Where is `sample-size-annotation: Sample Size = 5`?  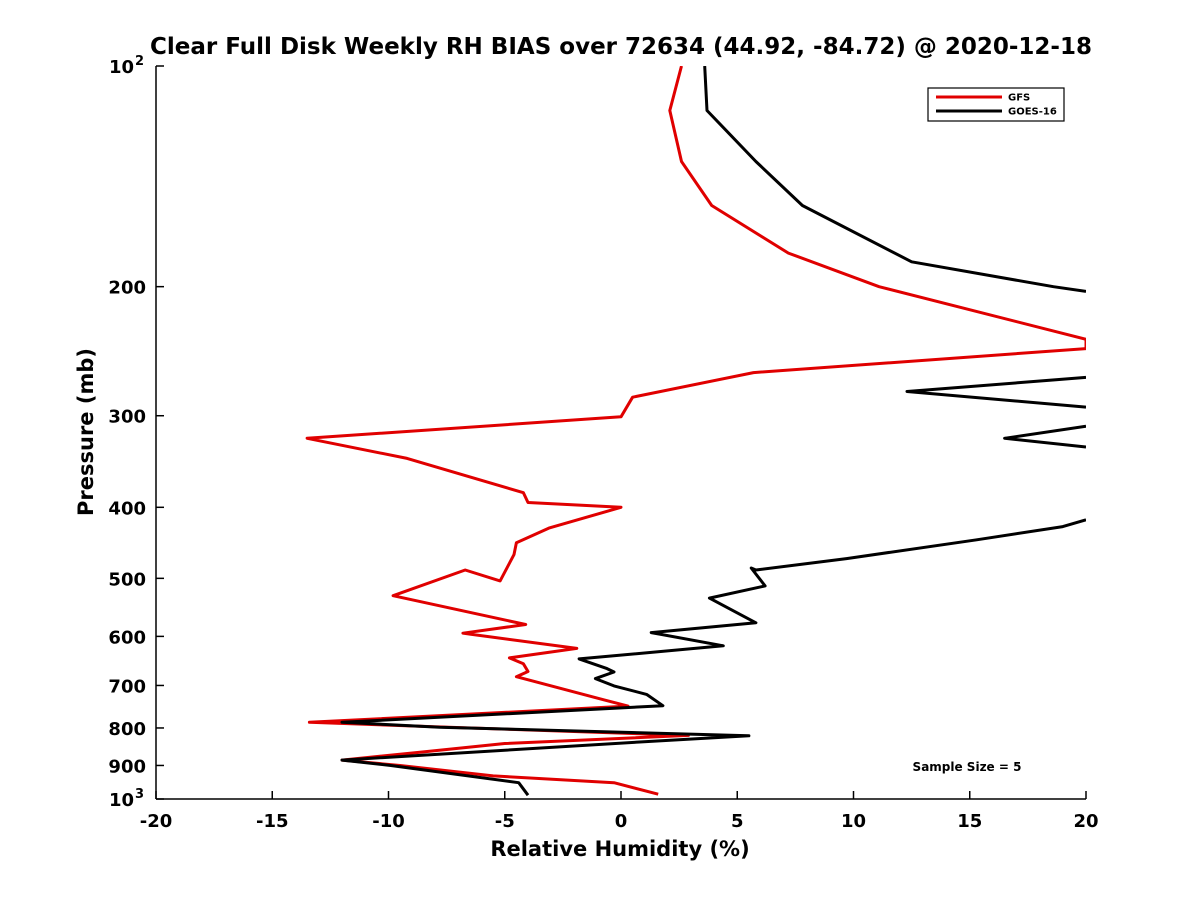 sample-size-annotation: Sample Size = 5 is located at coordinates (967, 767).